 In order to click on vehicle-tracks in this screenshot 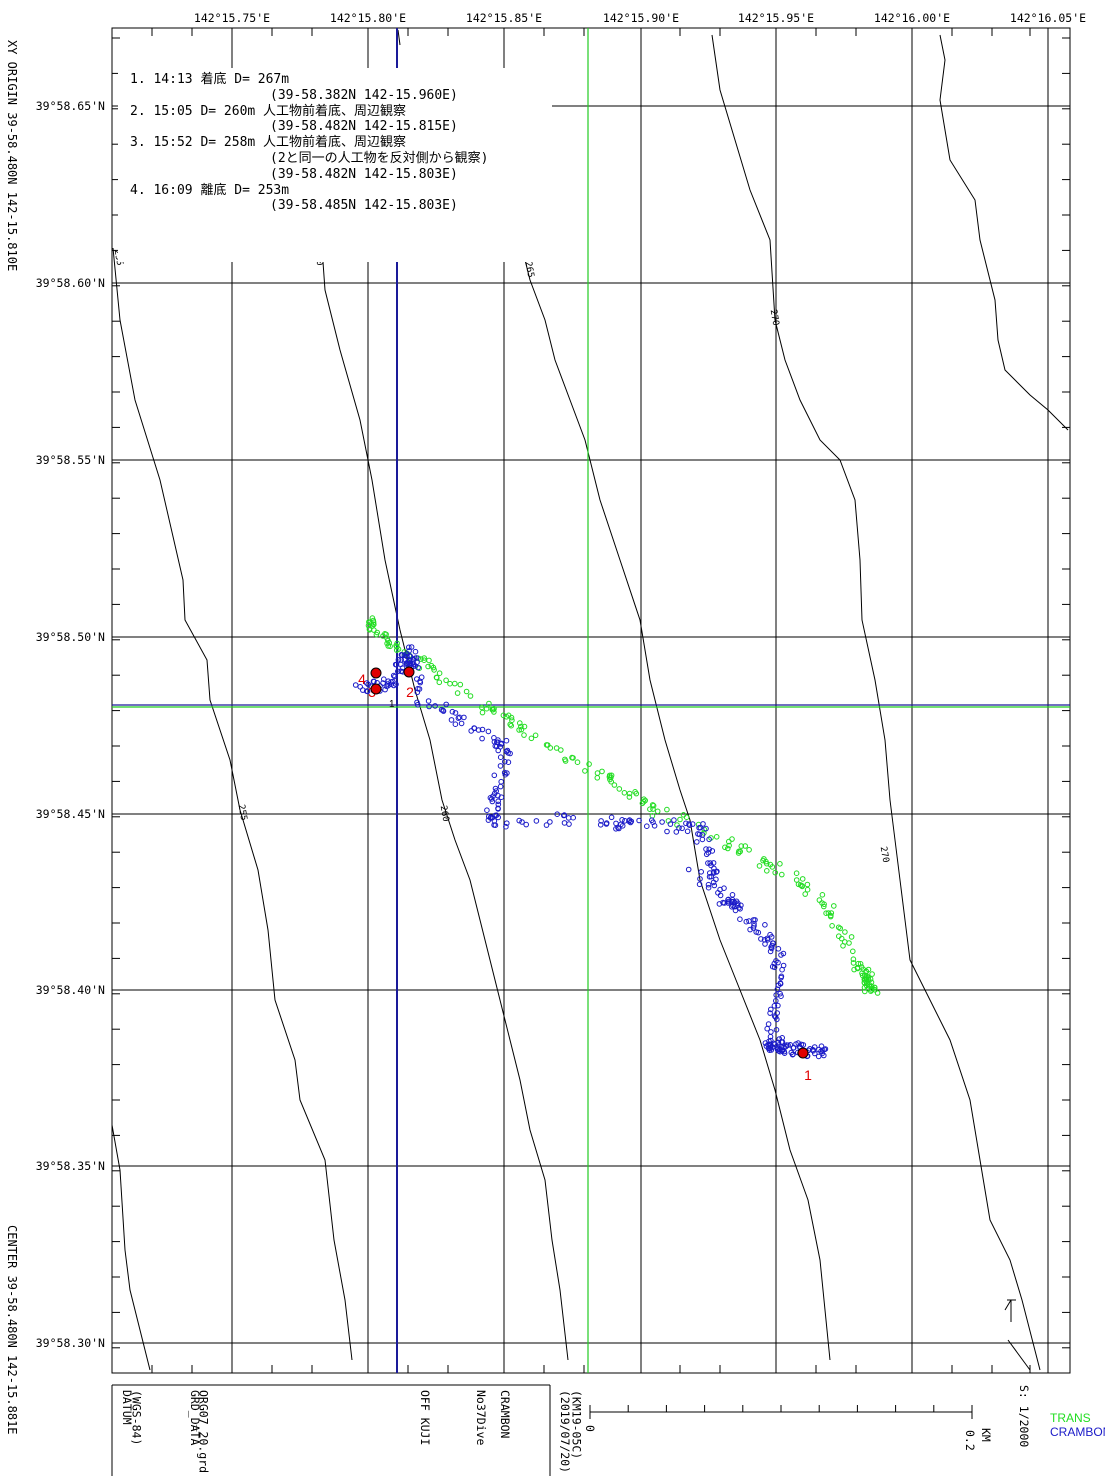, I will do `click(616, 837)`.